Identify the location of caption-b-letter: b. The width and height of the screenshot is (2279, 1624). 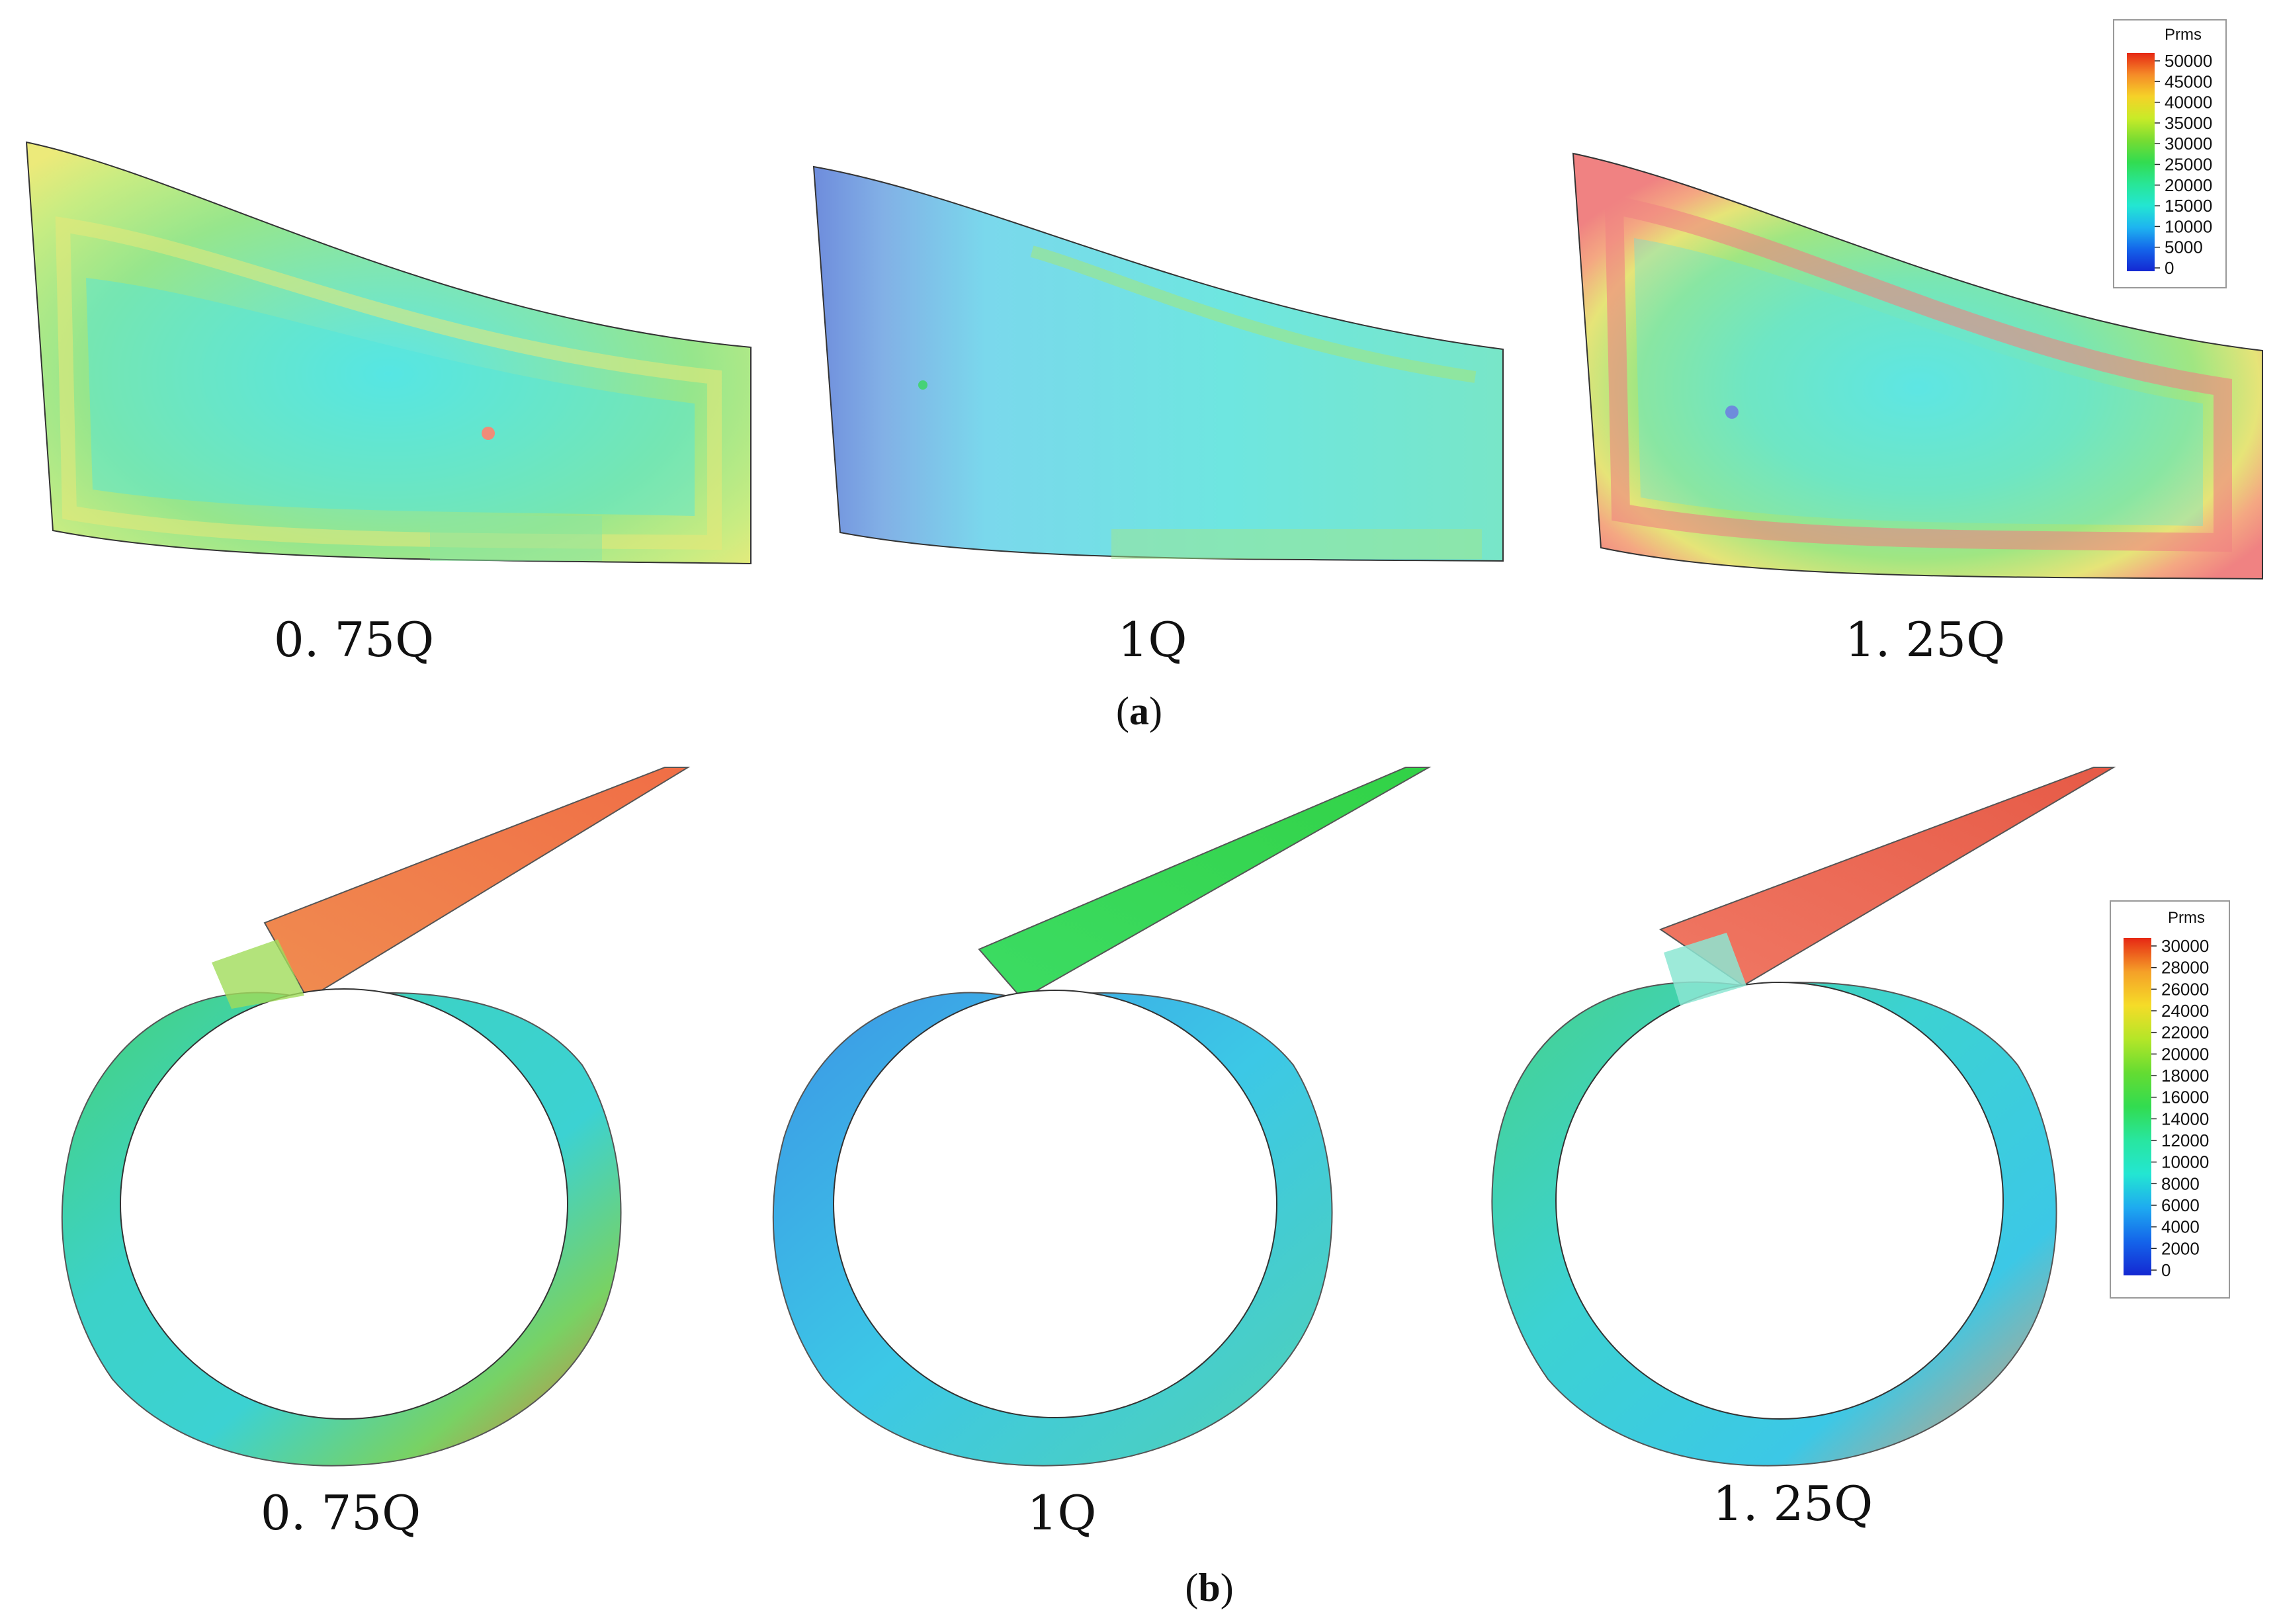
(1209, 1587).